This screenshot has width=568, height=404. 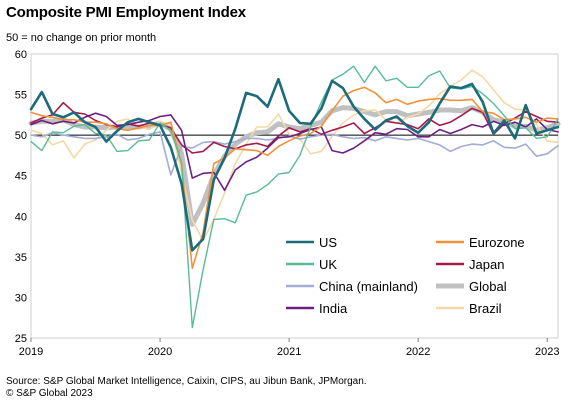 What do you see at coordinates (21, 339) in the screenshot?
I see `y-tick-label: 25` at bounding box center [21, 339].